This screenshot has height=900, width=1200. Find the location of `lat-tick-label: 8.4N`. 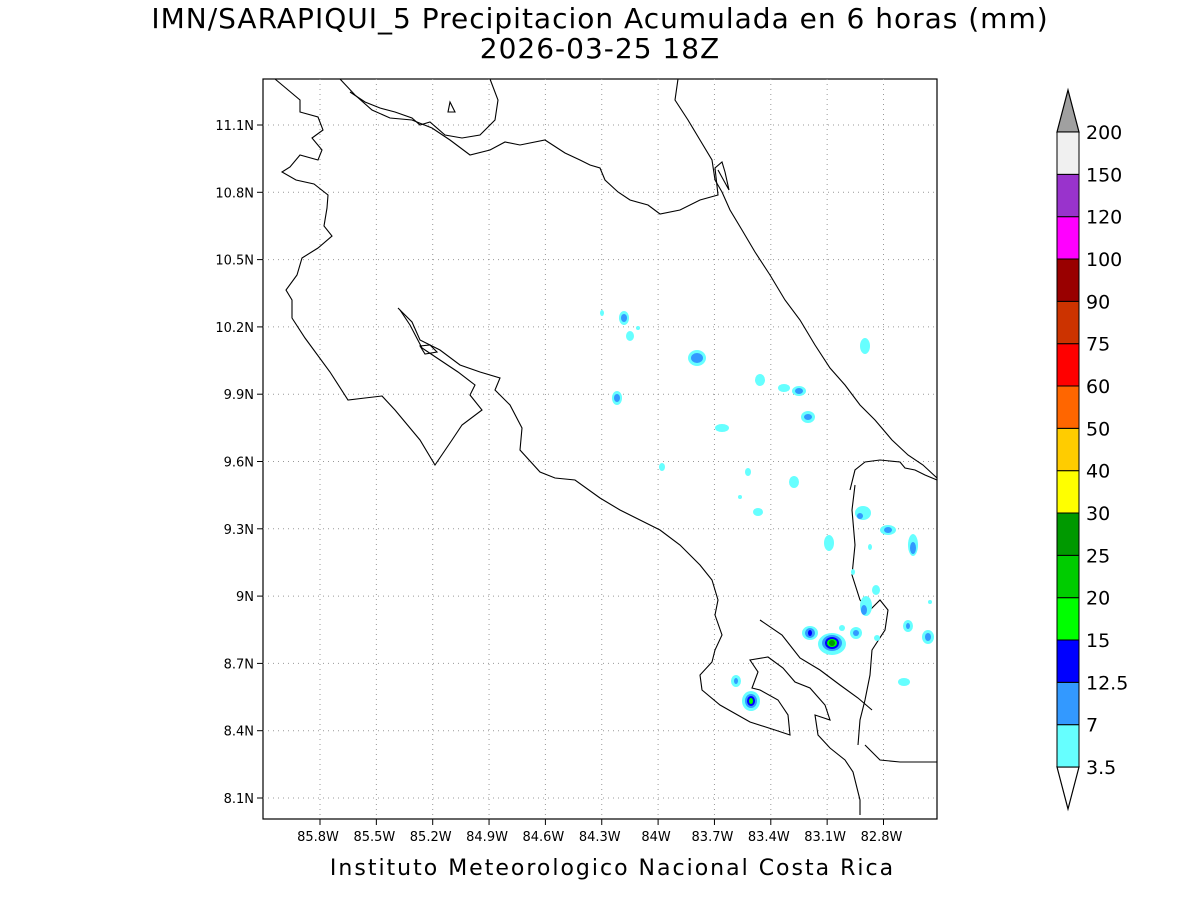

lat-tick-label: 8.4N is located at coordinates (239, 732).